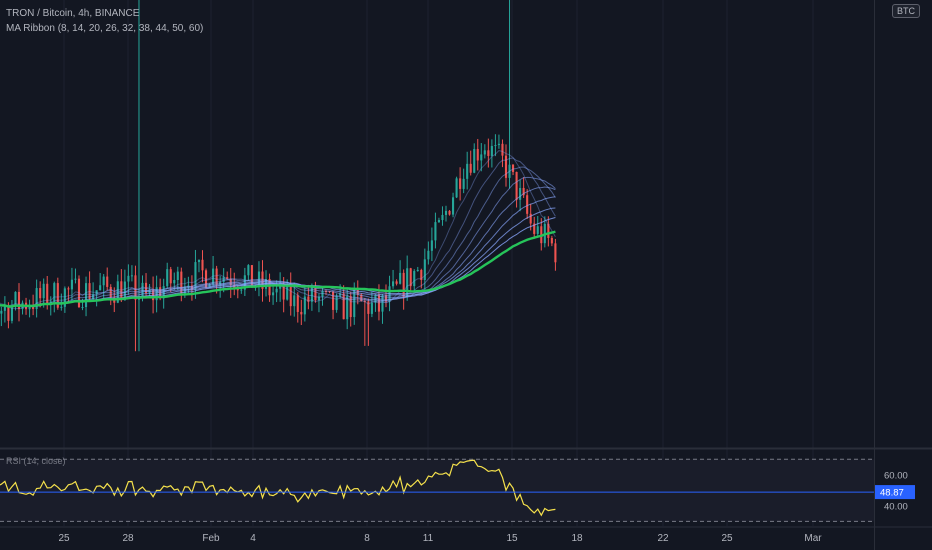 This screenshot has width=932, height=550. I want to click on time-tick-label: Mar, so click(813, 538).